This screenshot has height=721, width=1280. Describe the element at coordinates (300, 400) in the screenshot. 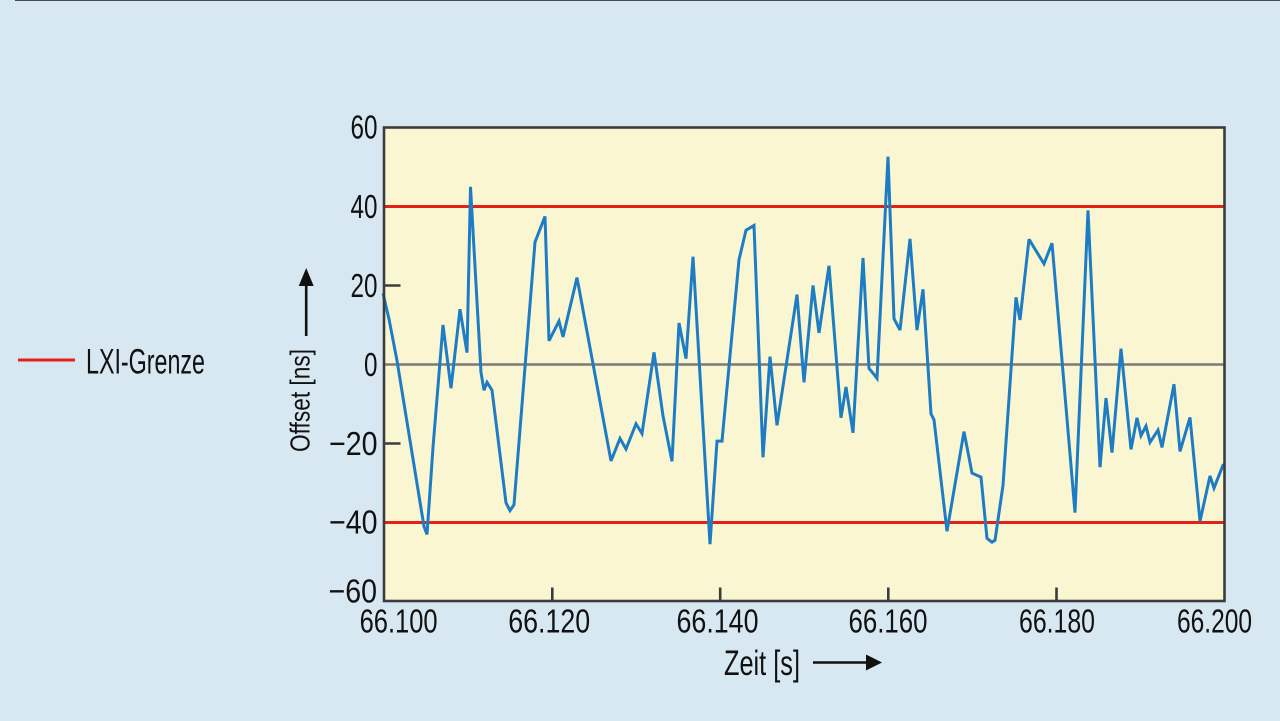

I see `svg-text: Offset [ns]` at that location.